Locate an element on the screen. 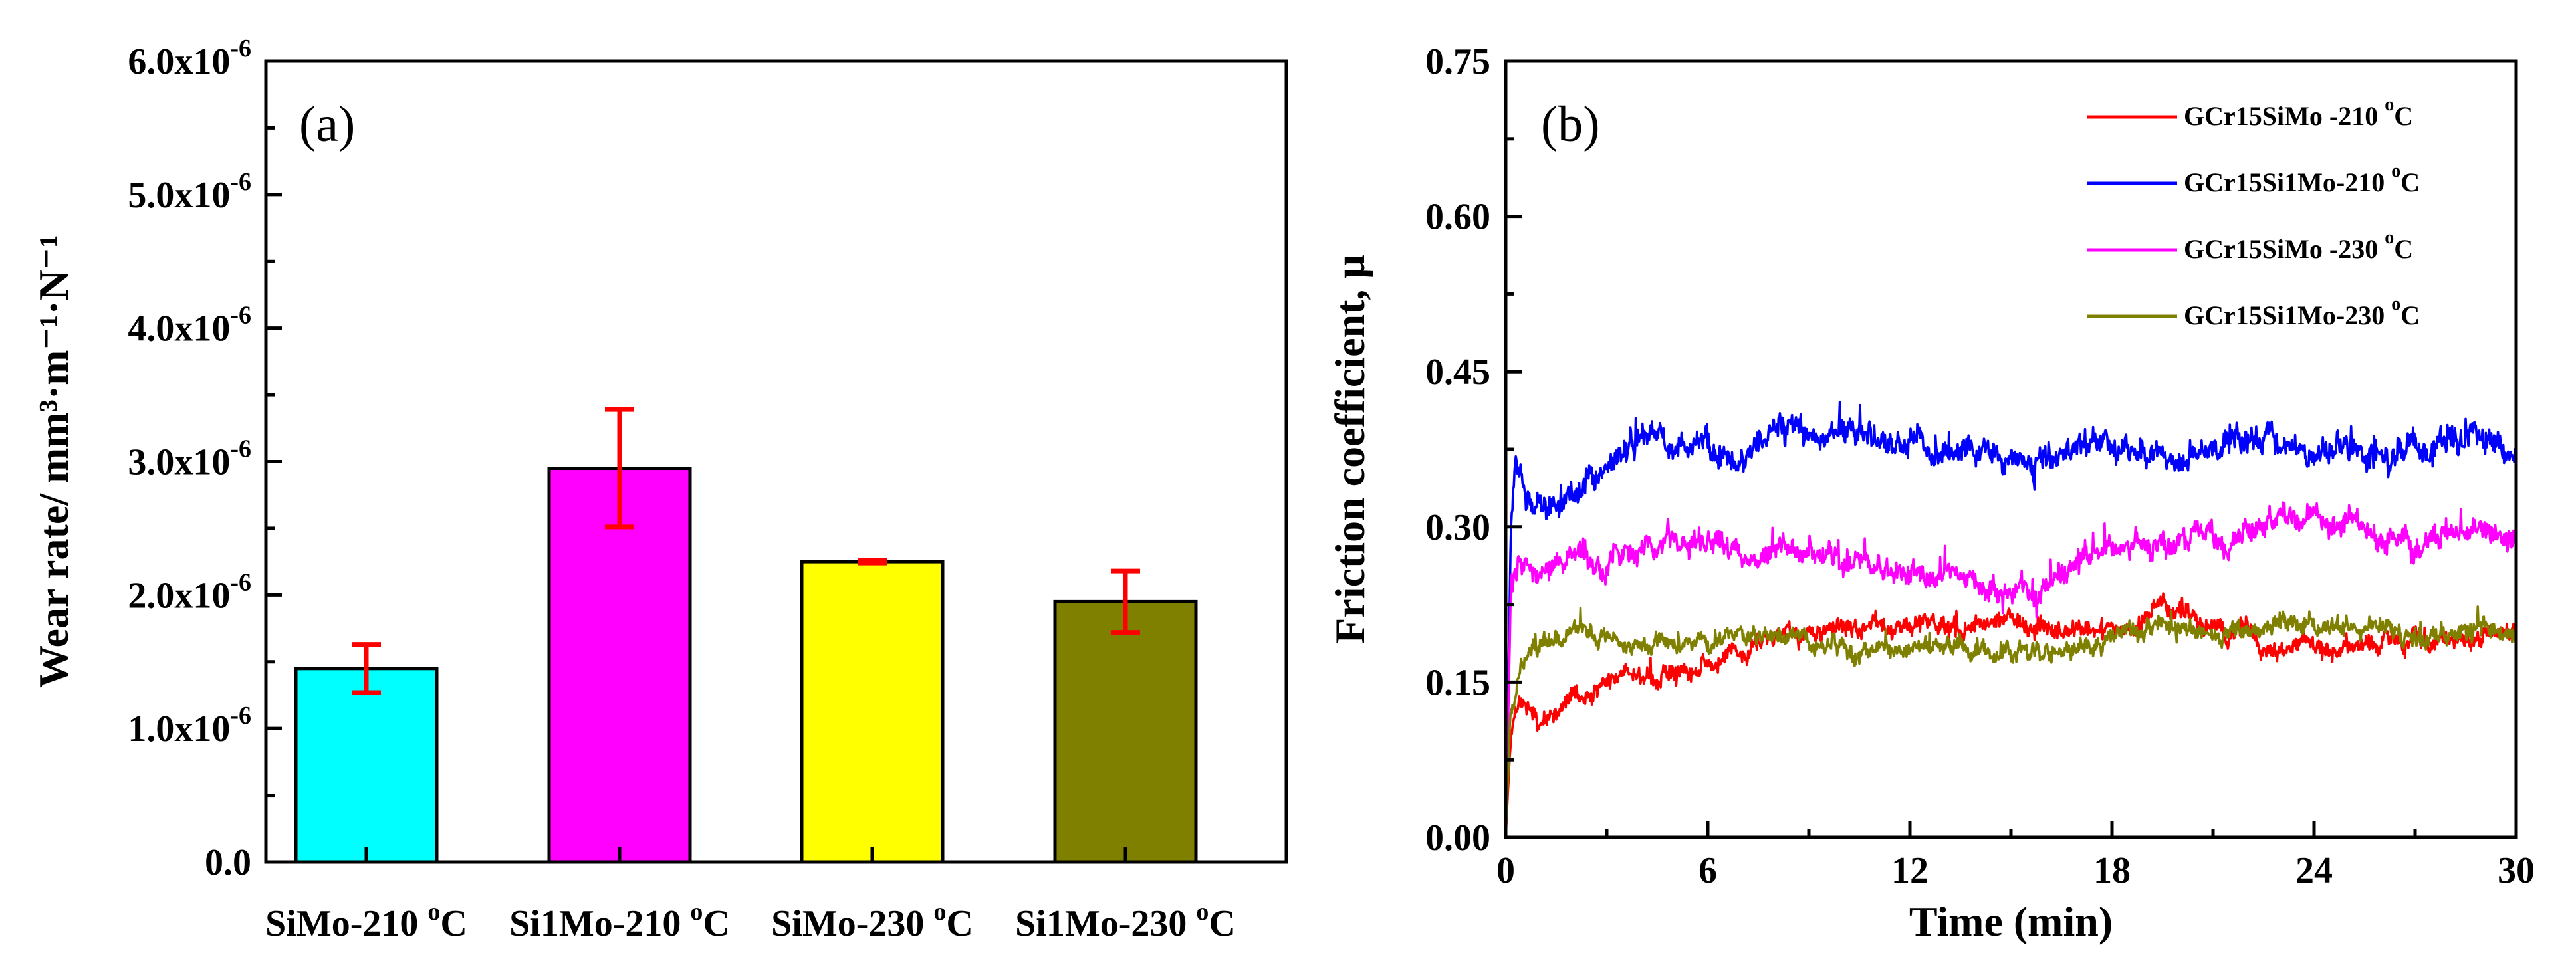 The width and height of the screenshot is (2576, 963). category-name: Si1Mo-230 is located at coordinates (1105, 924).